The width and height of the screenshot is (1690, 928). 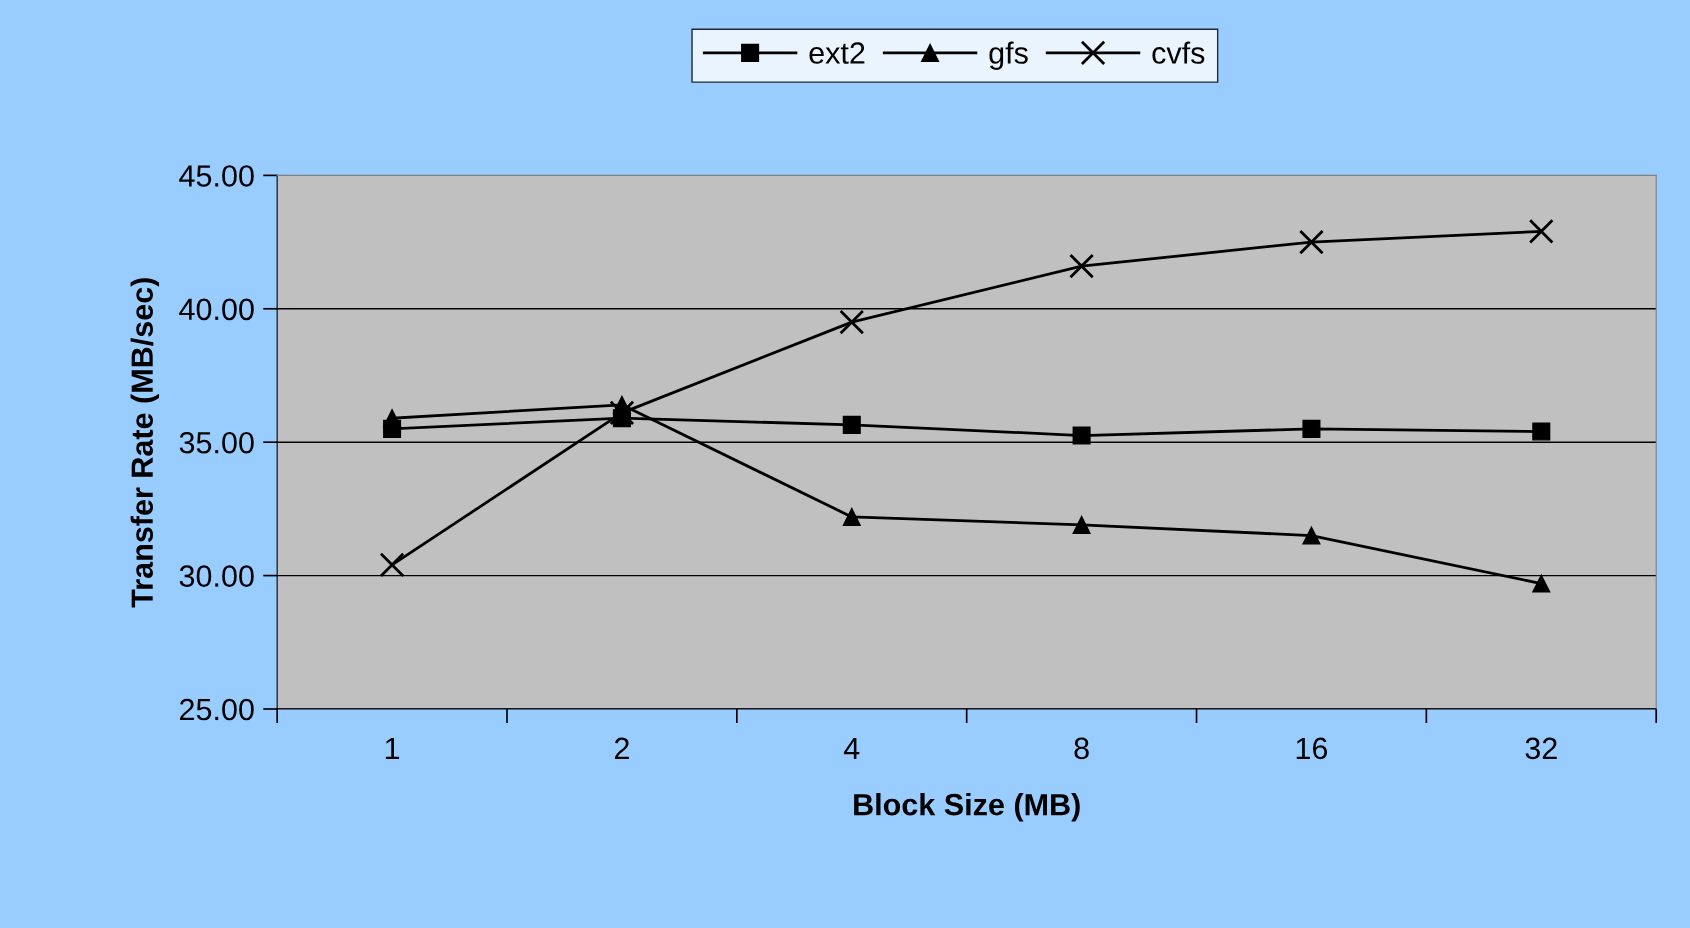 What do you see at coordinates (216, 442) in the screenshot?
I see `y-tick-label: 35.00` at bounding box center [216, 442].